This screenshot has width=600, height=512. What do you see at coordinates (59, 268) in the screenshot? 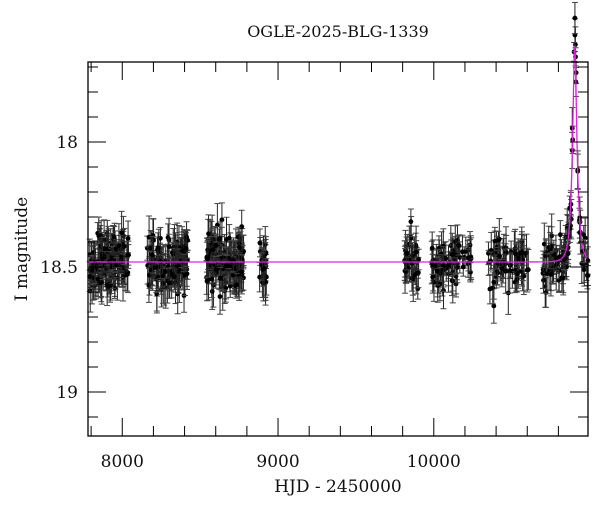
I see `y-tick-label: 18.5` at bounding box center [59, 268].